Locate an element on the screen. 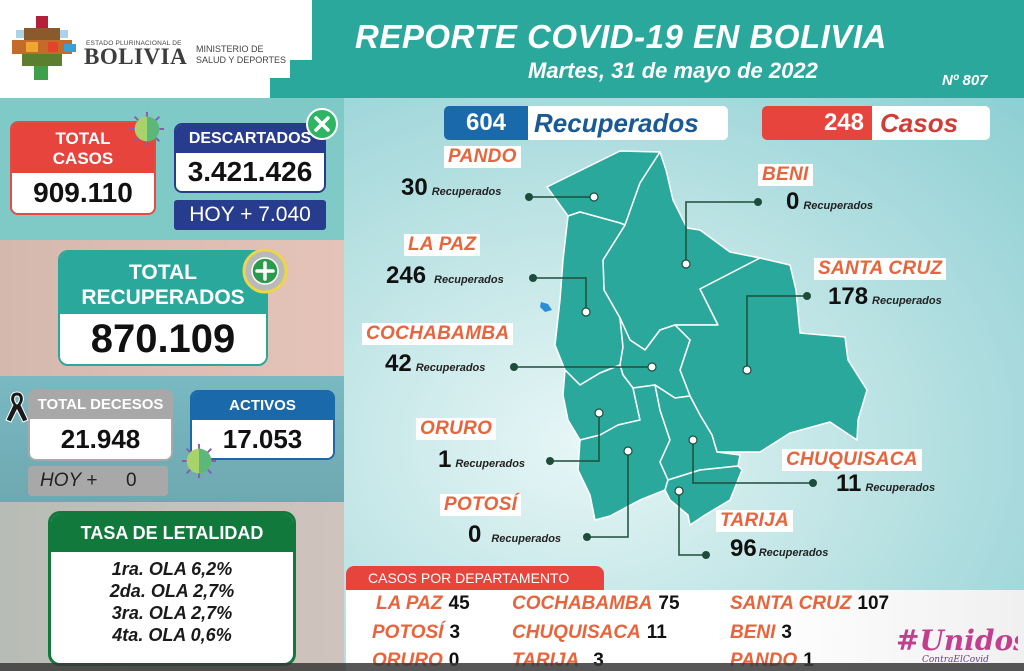 The height and width of the screenshot is (671, 1024). dept-recuperados: 1 is located at coordinates (445, 459).